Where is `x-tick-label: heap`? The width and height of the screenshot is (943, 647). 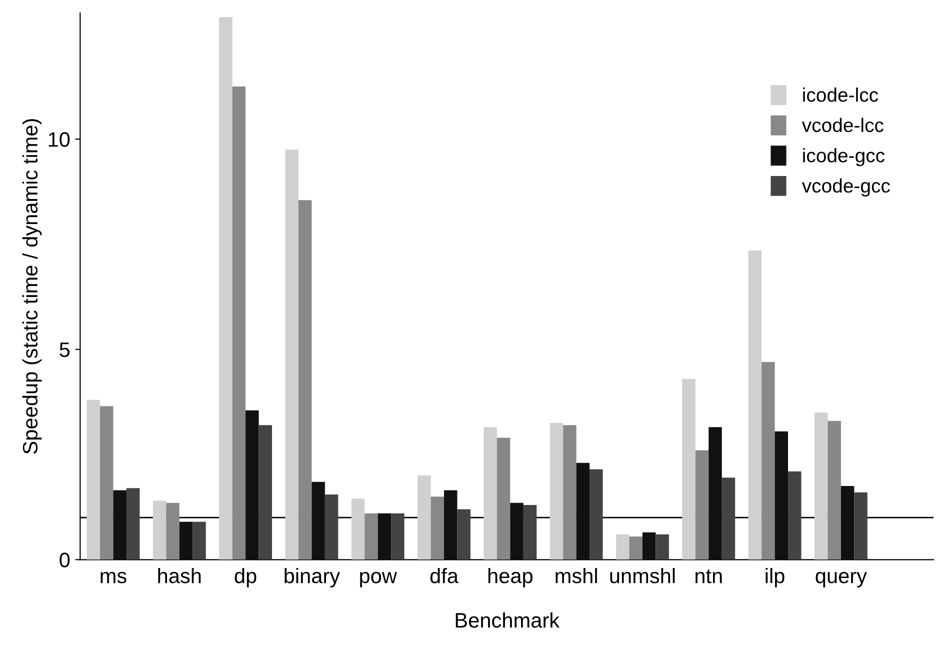 x-tick-label: heap is located at coordinates (510, 578).